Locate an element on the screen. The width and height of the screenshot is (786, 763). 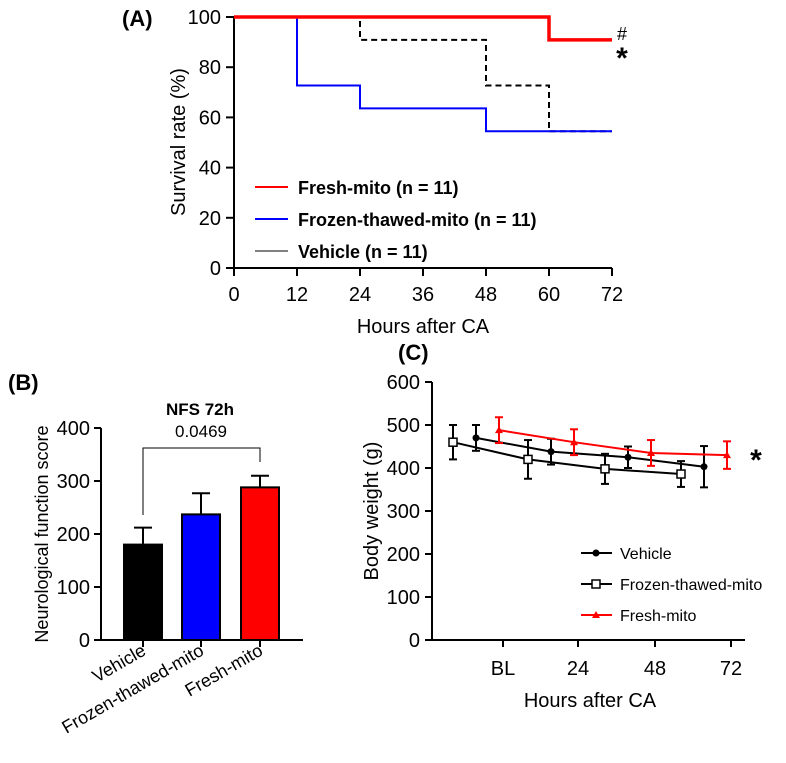
significance-hash: # is located at coordinates (622, 34).